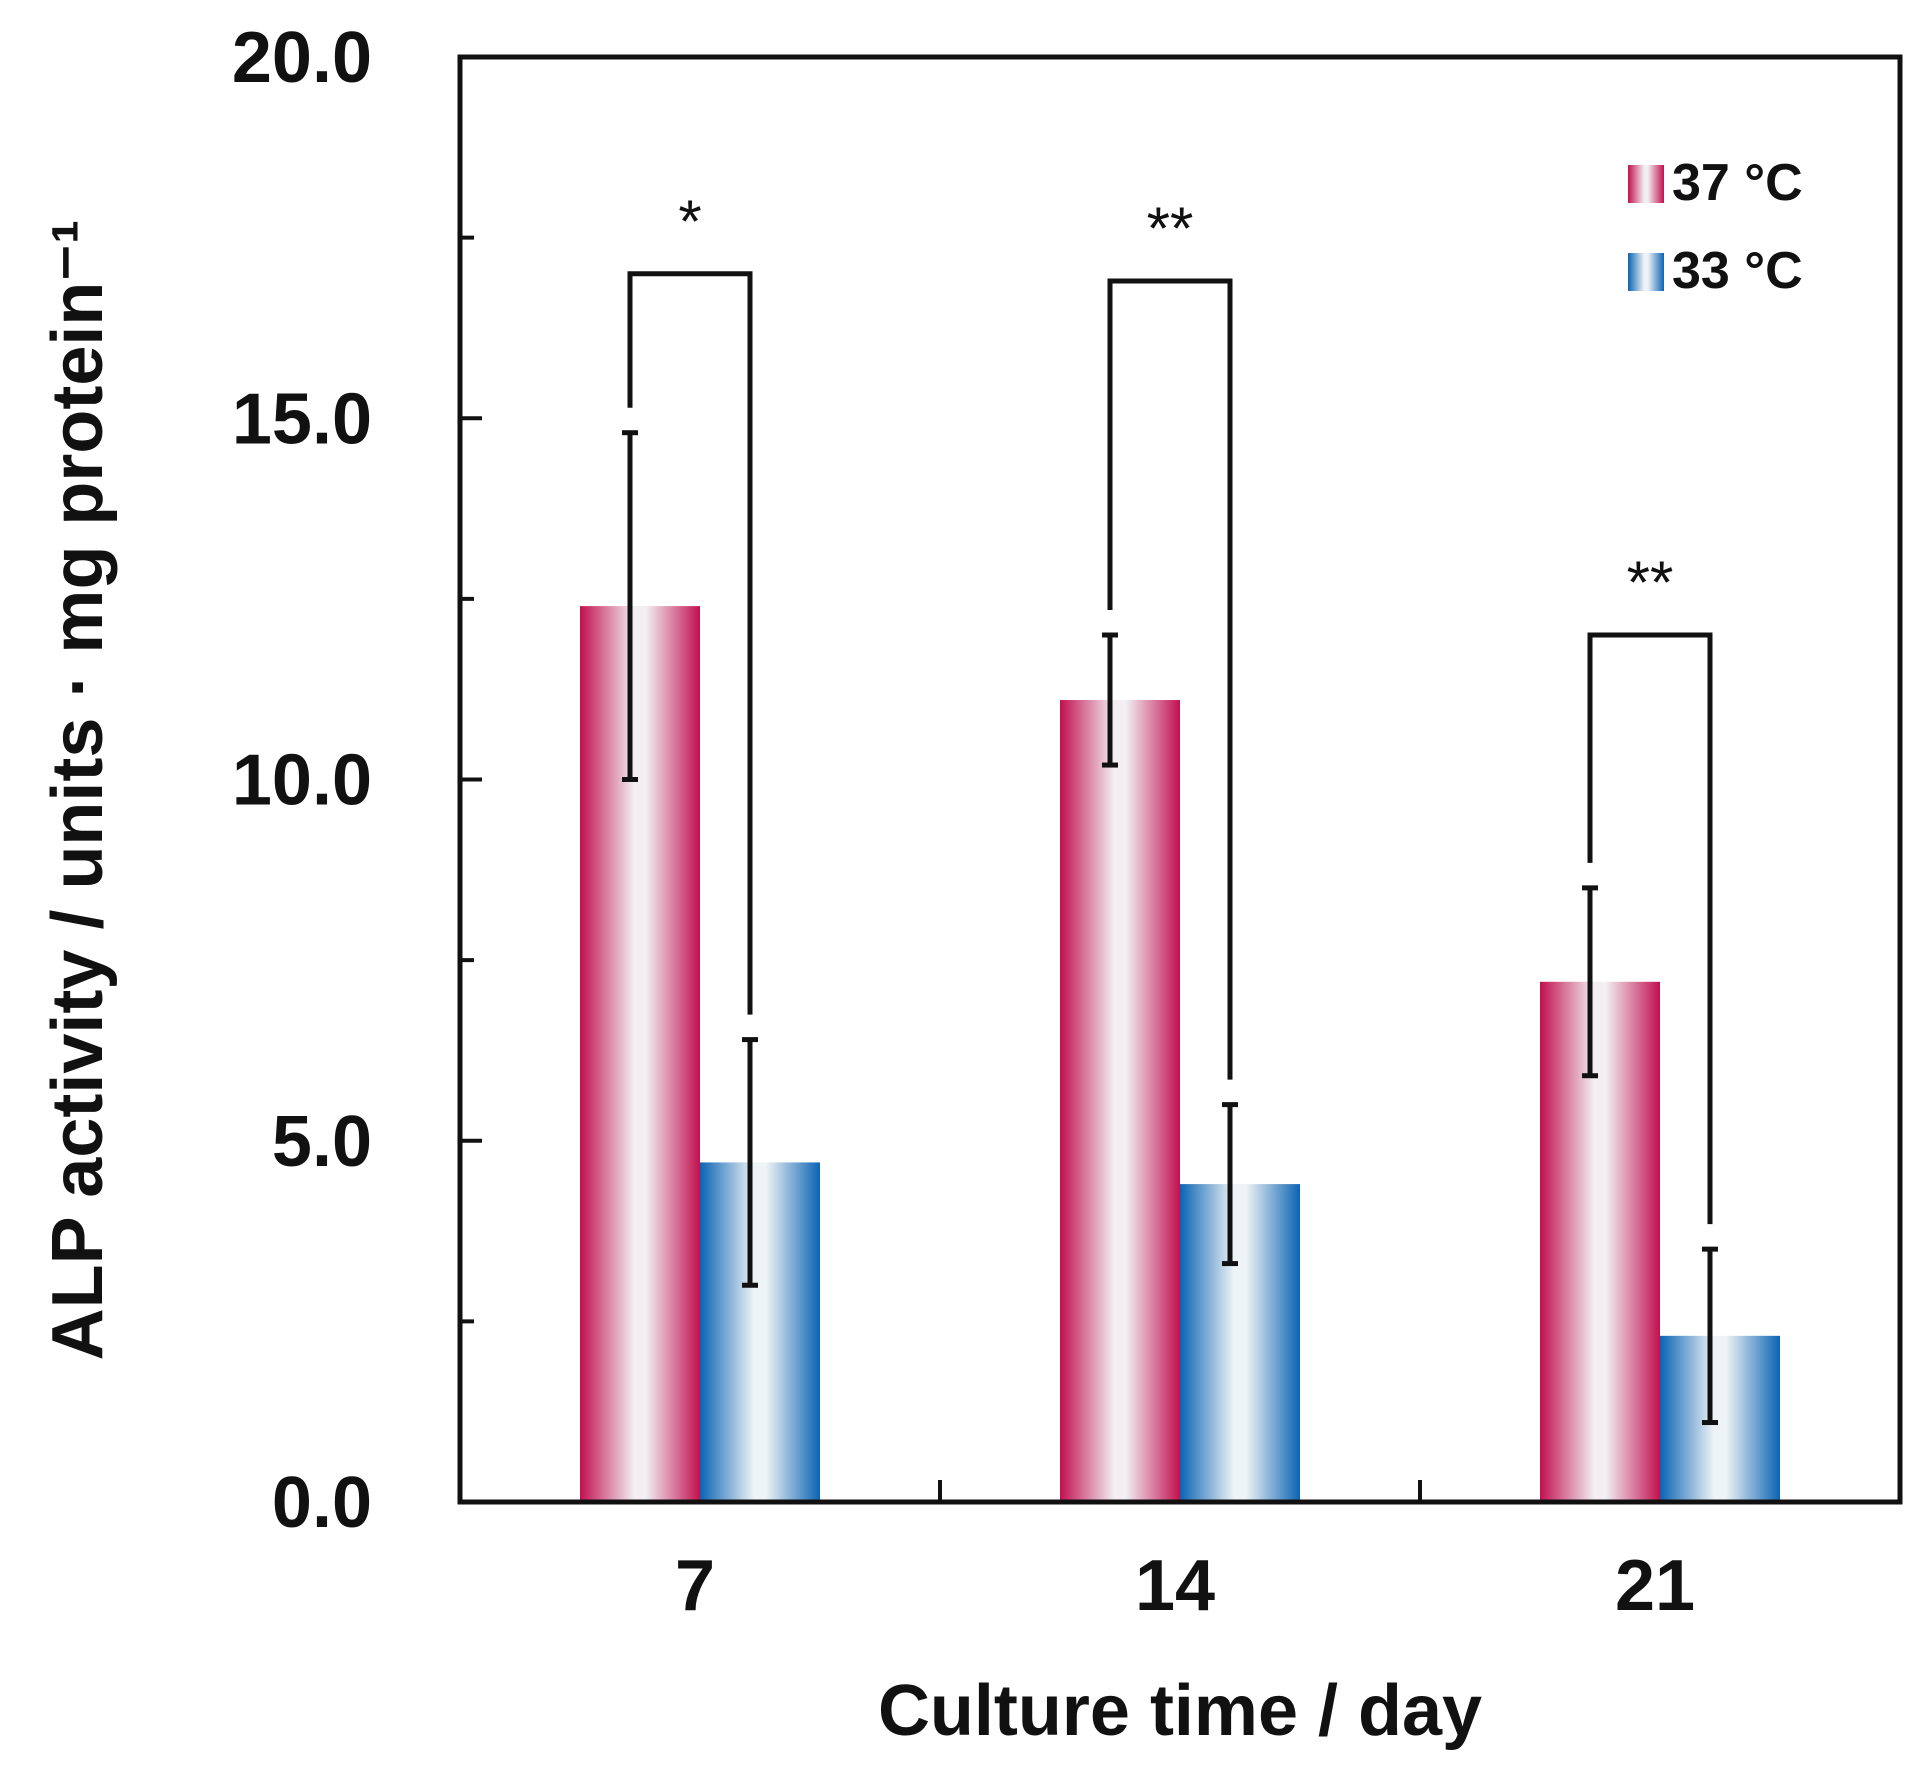 This screenshot has width=1927, height=1779. What do you see at coordinates (1655, 1586) in the screenshot?
I see `x-tick-label: 21` at bounding box center [1655, 1586].